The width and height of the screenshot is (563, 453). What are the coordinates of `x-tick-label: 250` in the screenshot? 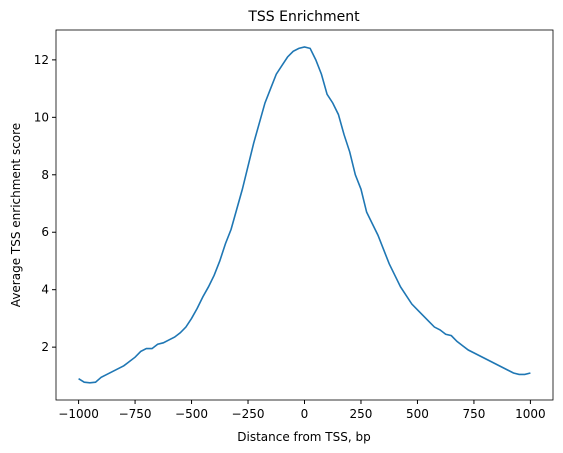 It's located at (361, 414).